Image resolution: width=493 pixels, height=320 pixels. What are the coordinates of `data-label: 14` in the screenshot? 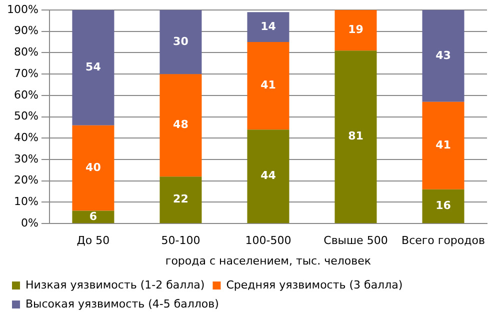 It's located at (268, 26).